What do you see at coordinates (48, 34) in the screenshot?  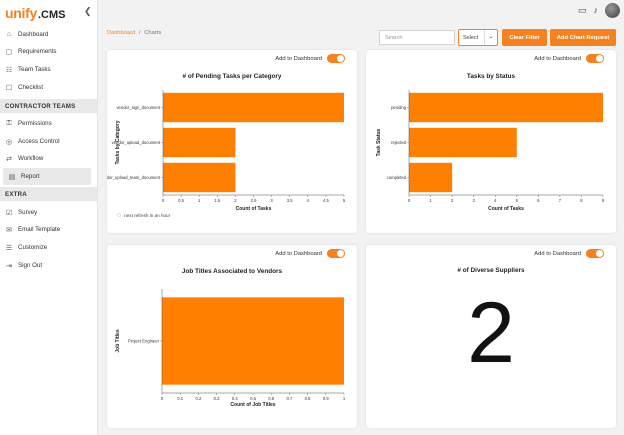 I see `sidebar-item-dashboard: ⌂ Dashboard` at bounding box center [48, 34].